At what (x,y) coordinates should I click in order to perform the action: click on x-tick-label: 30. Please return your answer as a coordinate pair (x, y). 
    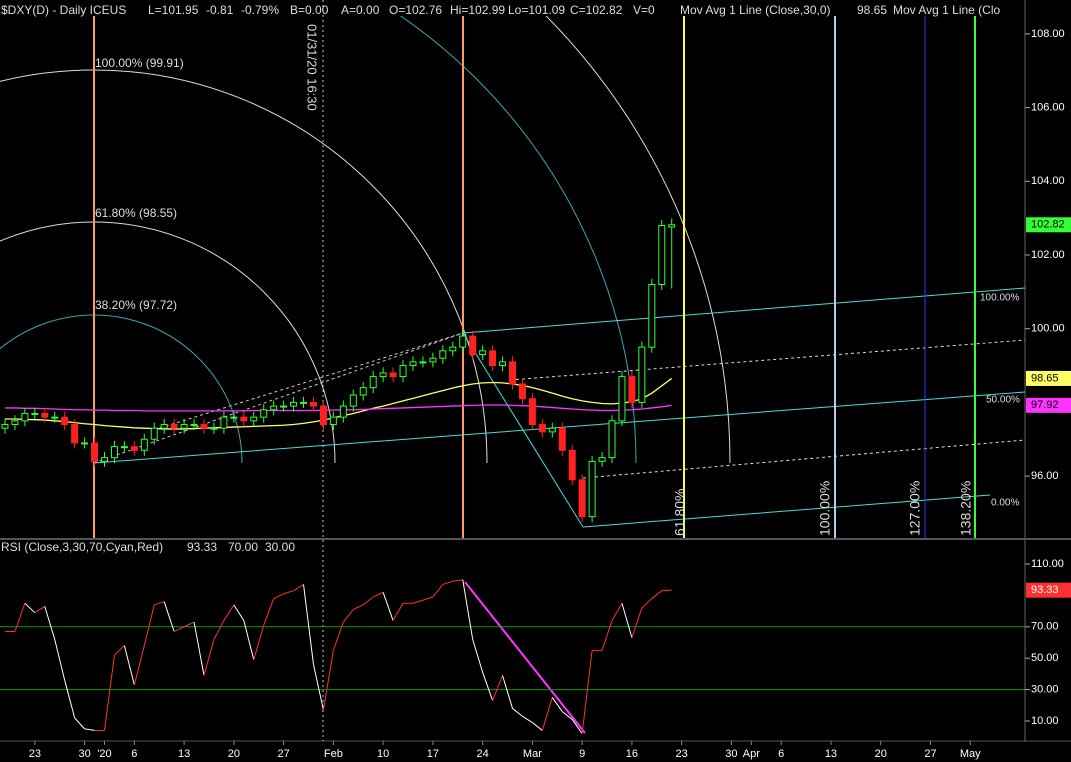
    Looking at the image, I should click on (84, 754).